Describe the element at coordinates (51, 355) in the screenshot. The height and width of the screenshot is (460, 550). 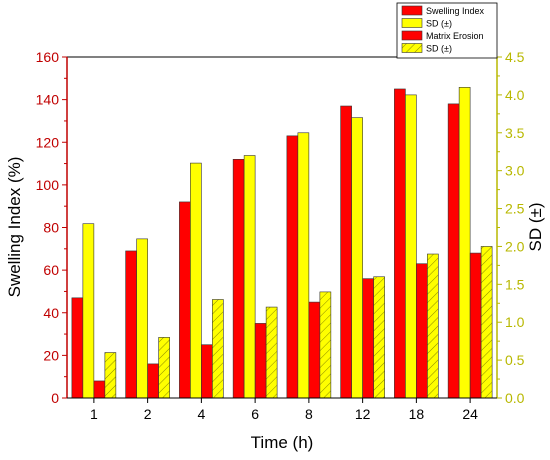
I see `y-left-tick-label: 20` at that location.